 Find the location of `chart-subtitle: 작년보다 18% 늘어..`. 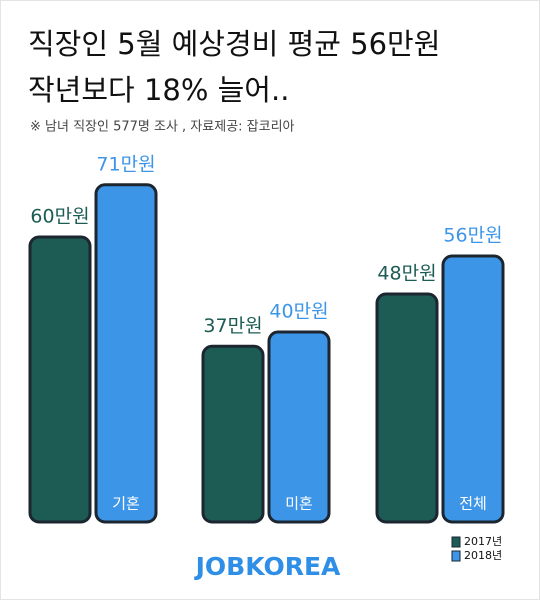

chart-subtitle: 작년보다 18% 늘어.. is located at coordinates (158, 90).